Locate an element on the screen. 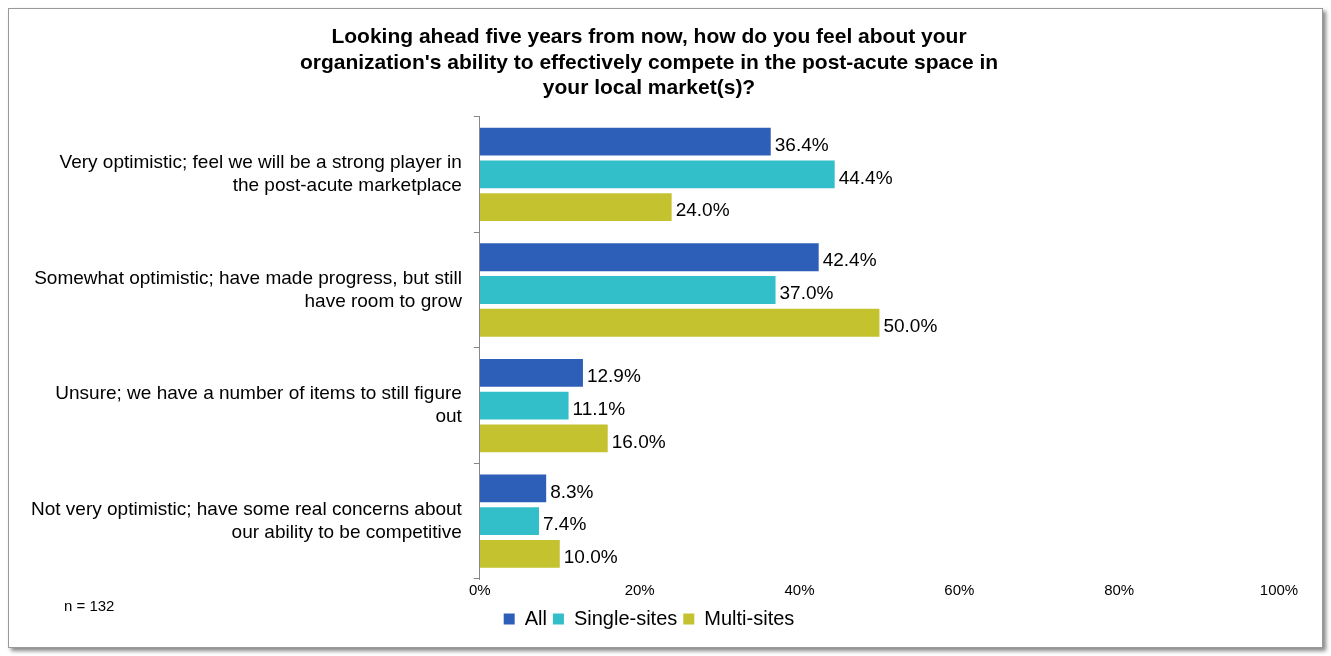 This screenshot has width=1331, height=656. data-label: 16.0% is located at coordinates (638, 441).